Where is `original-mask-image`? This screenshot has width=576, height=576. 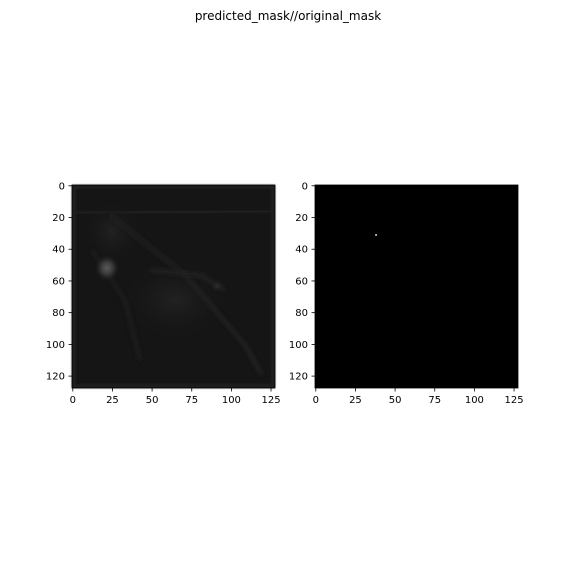
original-mask-image is located at coordinates (416, 286).